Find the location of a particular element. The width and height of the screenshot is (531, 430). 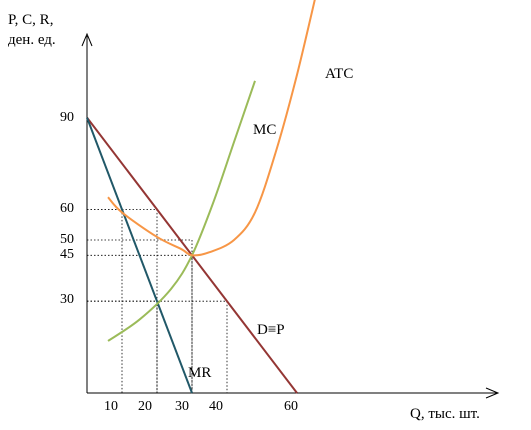

demand-label: D≡P is located at coordinates (271, 330).